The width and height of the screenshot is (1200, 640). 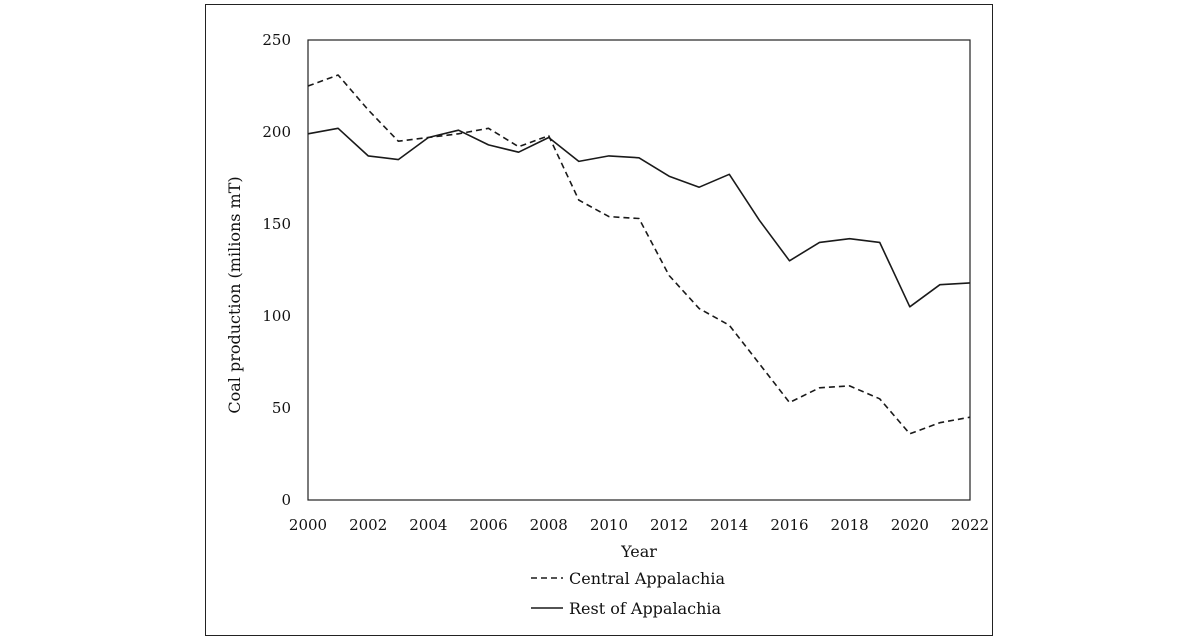 I want to click on y-tick-label: 250, so click(x=276, y=40).